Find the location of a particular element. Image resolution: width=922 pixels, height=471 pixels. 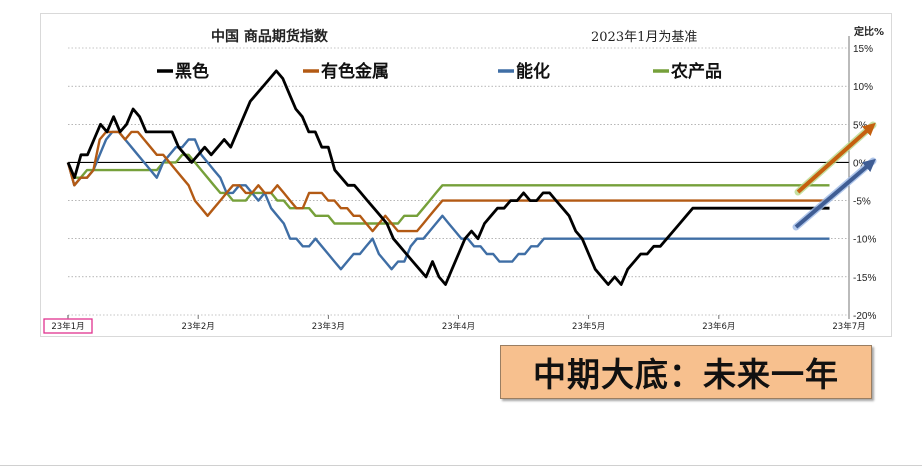

x-tick-label: 23年5月 is located at coordinates (588, 326).